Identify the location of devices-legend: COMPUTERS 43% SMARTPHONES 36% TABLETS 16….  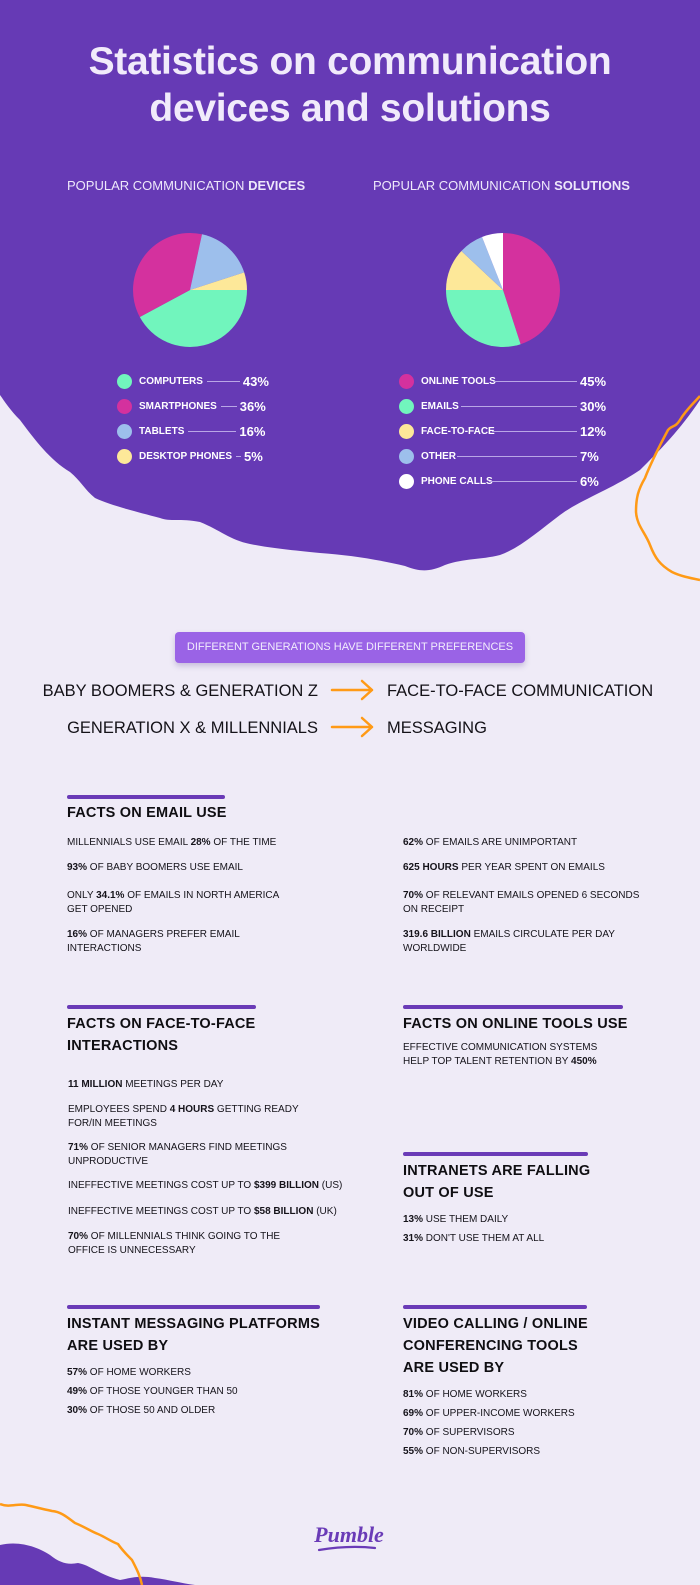
(193, 419).